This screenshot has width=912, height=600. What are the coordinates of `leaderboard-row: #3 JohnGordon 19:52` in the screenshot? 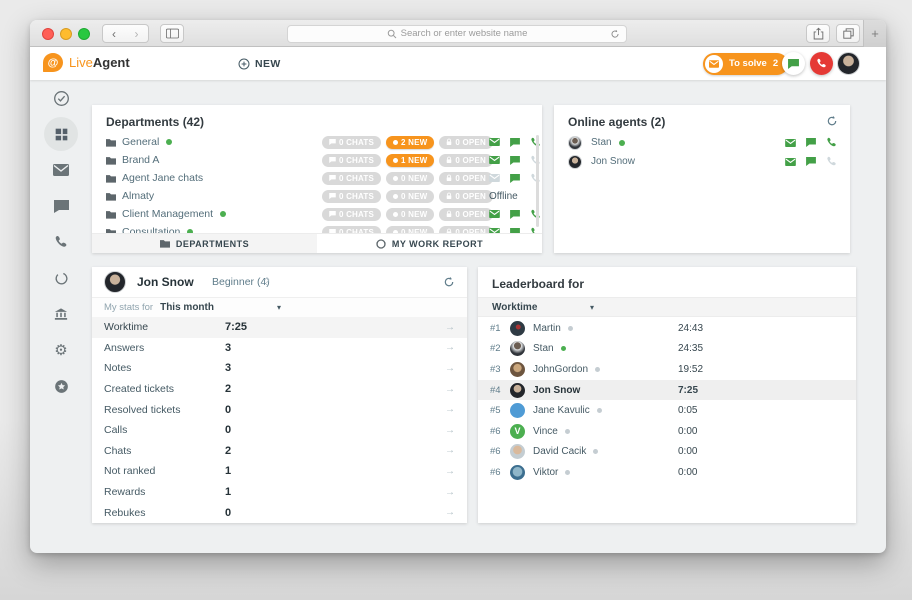 It's located at (667, 369).